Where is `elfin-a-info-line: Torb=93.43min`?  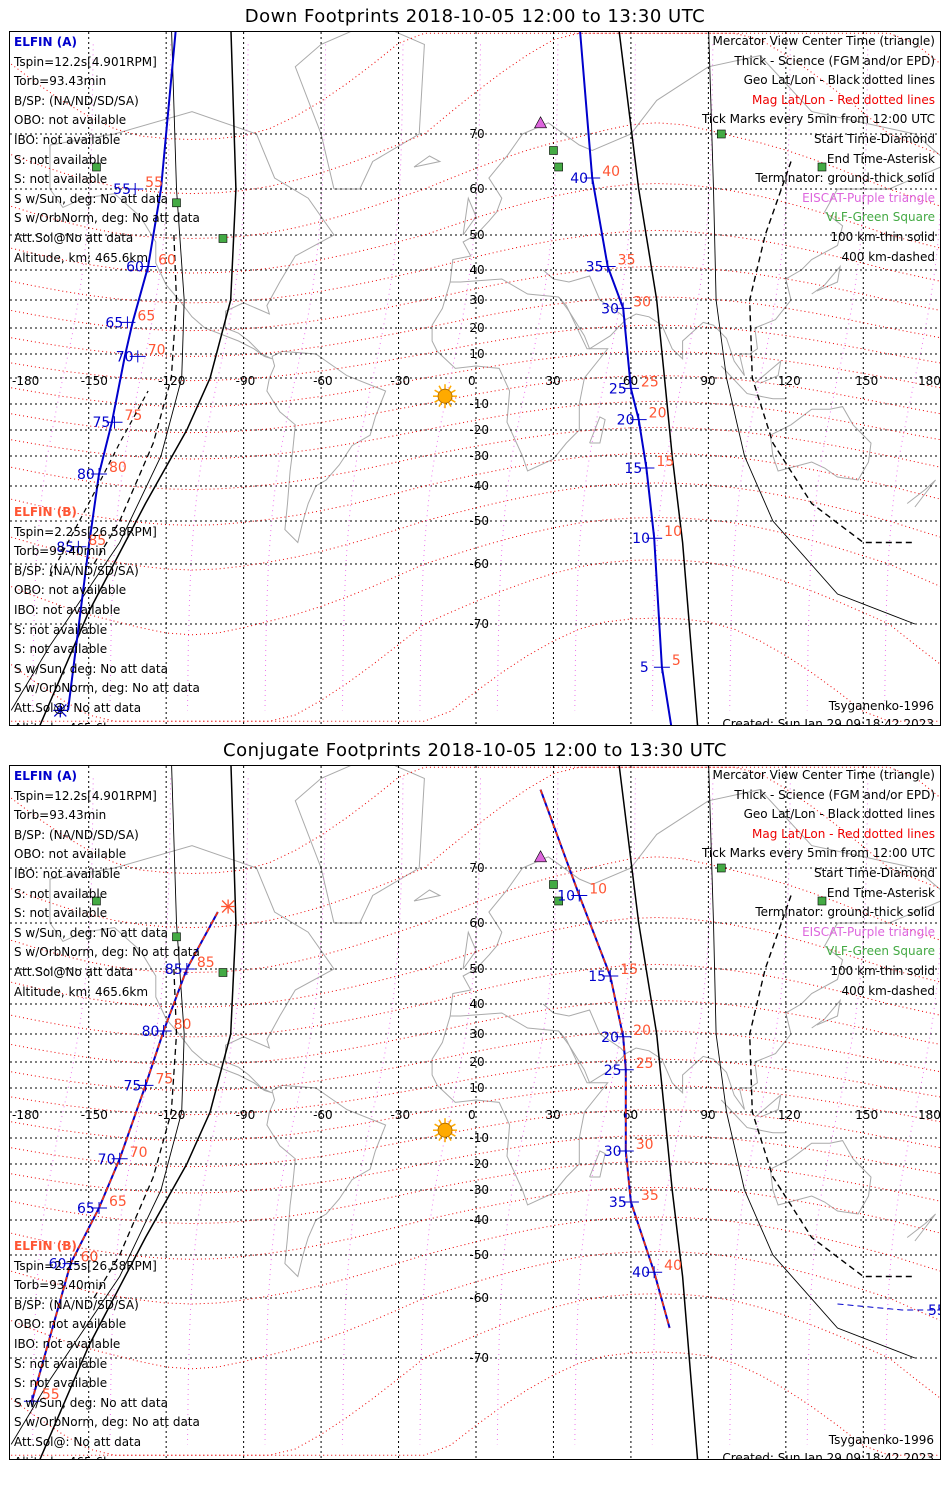
elfin-a-info-line: Torb=93.43min is located at coordinates (60, 815).